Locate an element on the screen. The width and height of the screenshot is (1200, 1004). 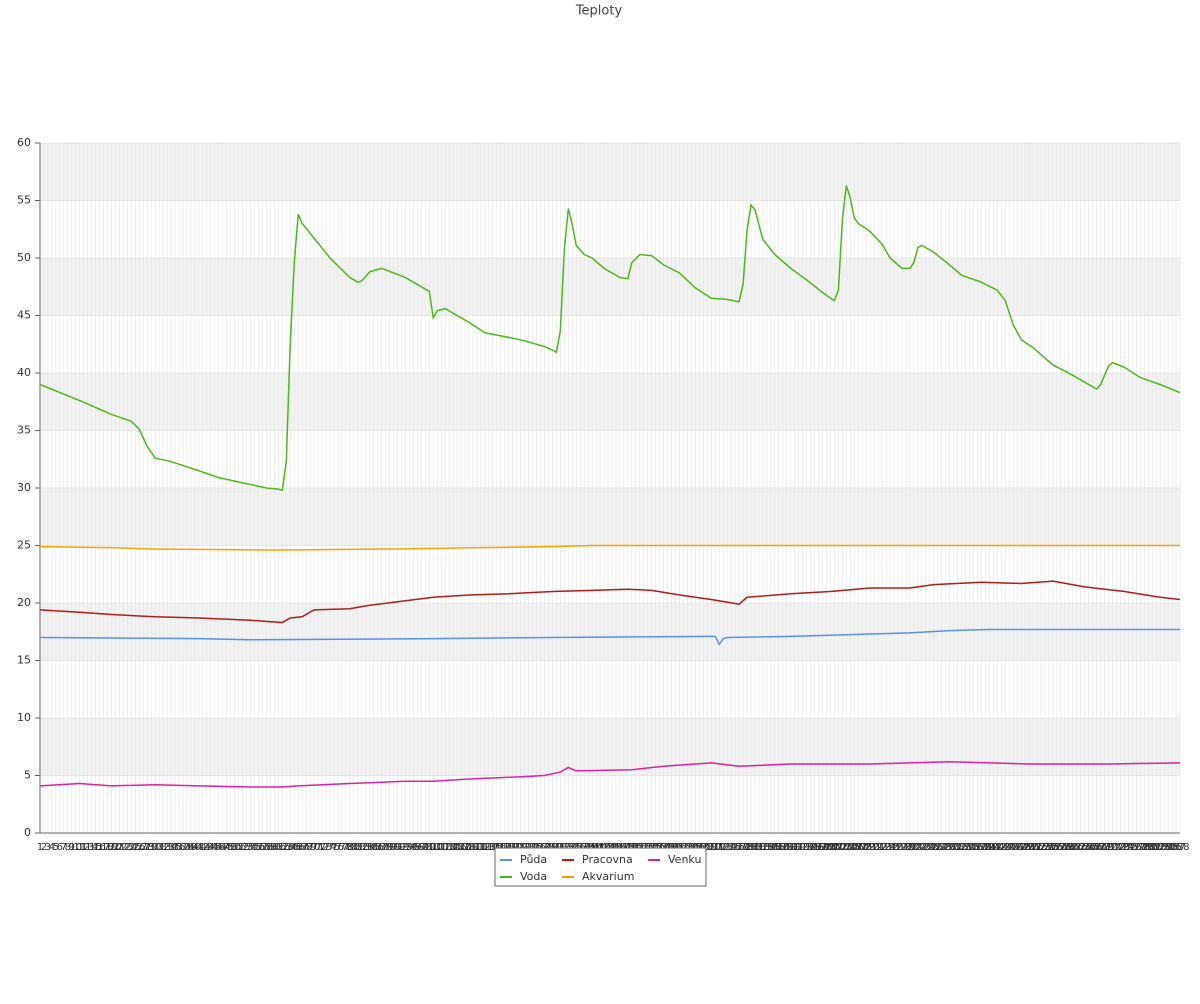
x-tick-label: 99 is located at coordinates (429, 847).